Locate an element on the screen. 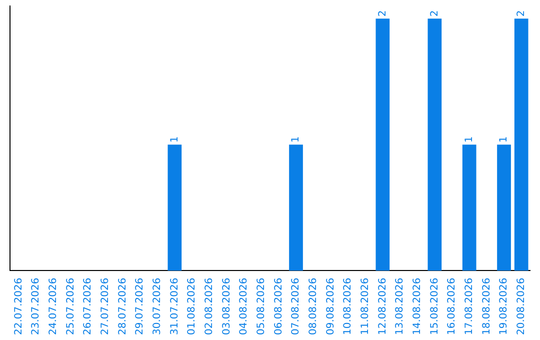 This screenshot has width=540, height=340. x-tick-label: 28.07.2026 is located at coordinates (122, 307).